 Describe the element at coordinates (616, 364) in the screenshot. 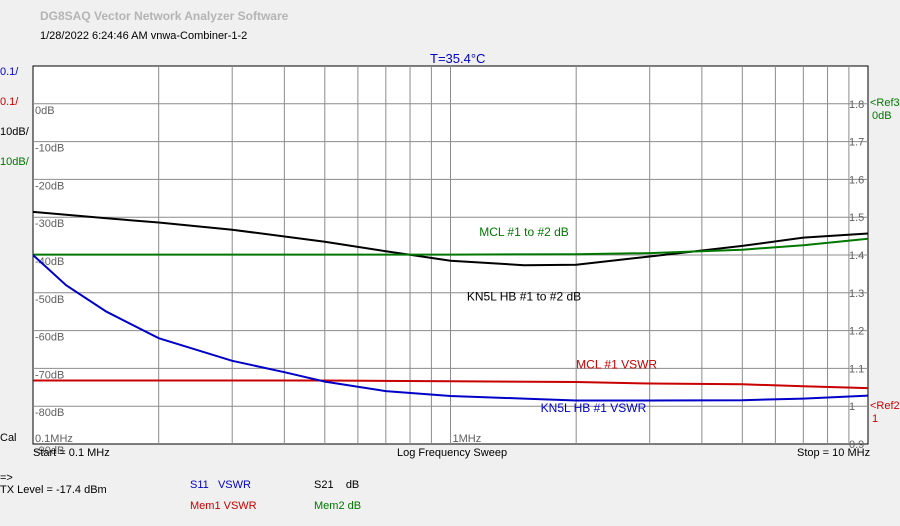

I see `series-label-2: MCL #1 VSWR` at that location.